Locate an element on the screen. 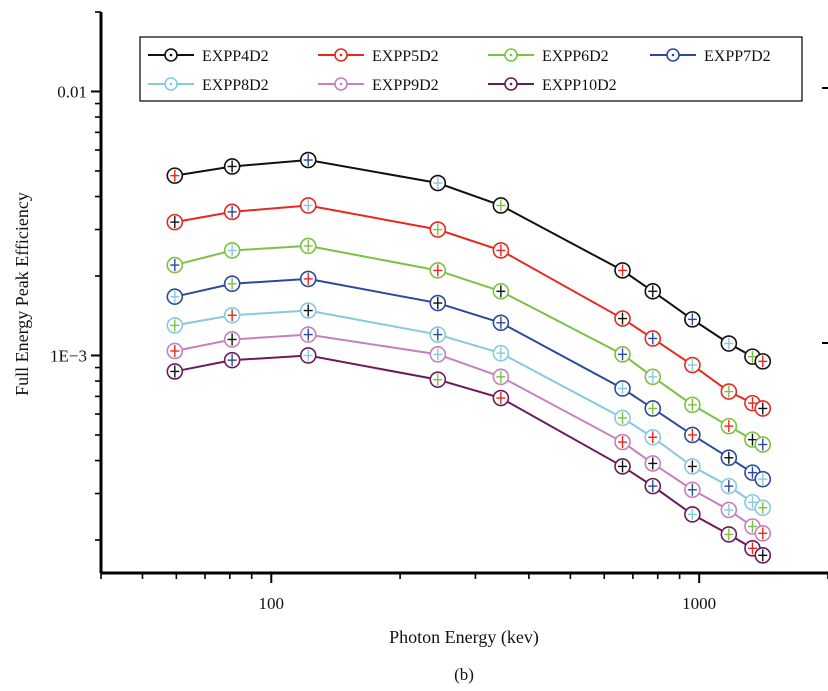 The image size is (828, 691). legend-item-EXPP10D2: EXPP10D2 is located at coordinates (552, 85).